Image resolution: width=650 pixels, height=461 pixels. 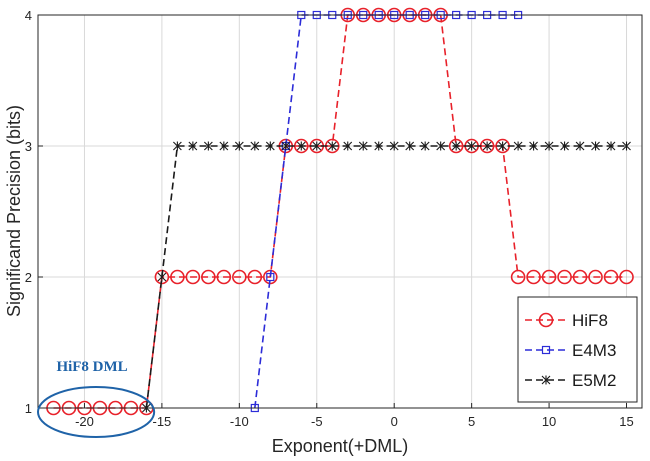 What do you see at coordinates (91, 367) in the screenshot?
I see `dml-annotation-label: HiF8 DML` at bounding box center [91, 367].